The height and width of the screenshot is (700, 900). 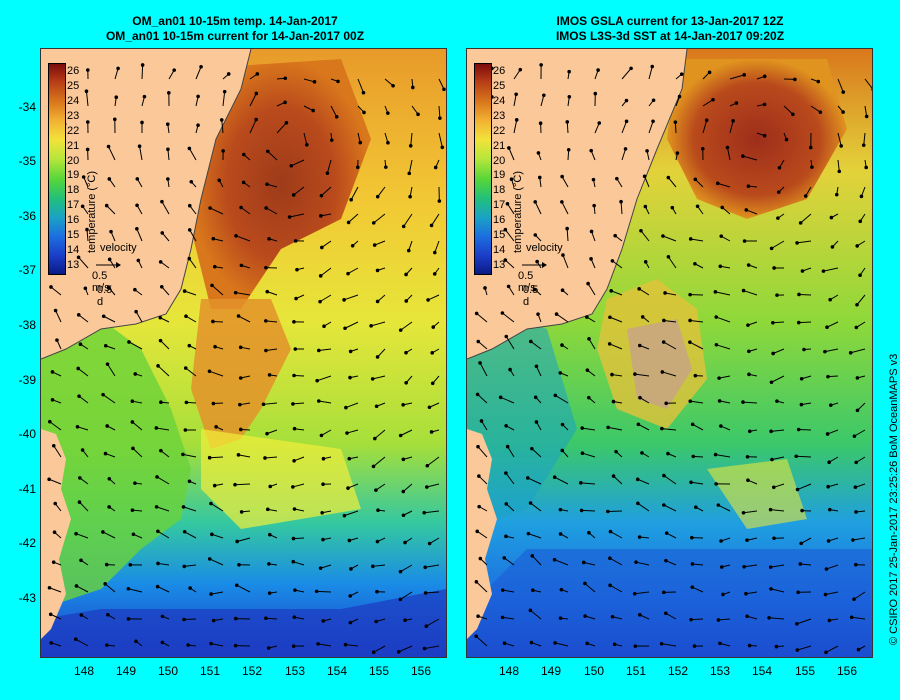 I want to click on lon-label: 148, so click(x=84, y=671).